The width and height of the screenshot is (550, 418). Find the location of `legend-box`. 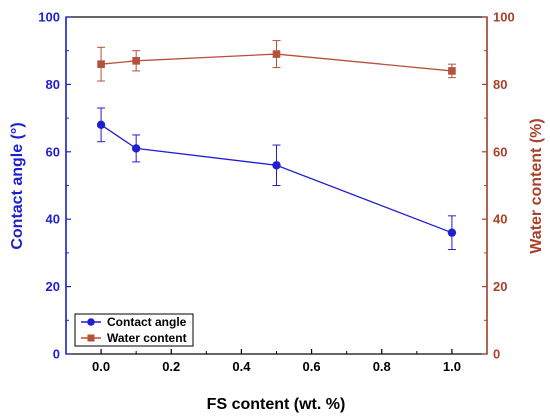

legend-box is located at coordinates (134, 330).